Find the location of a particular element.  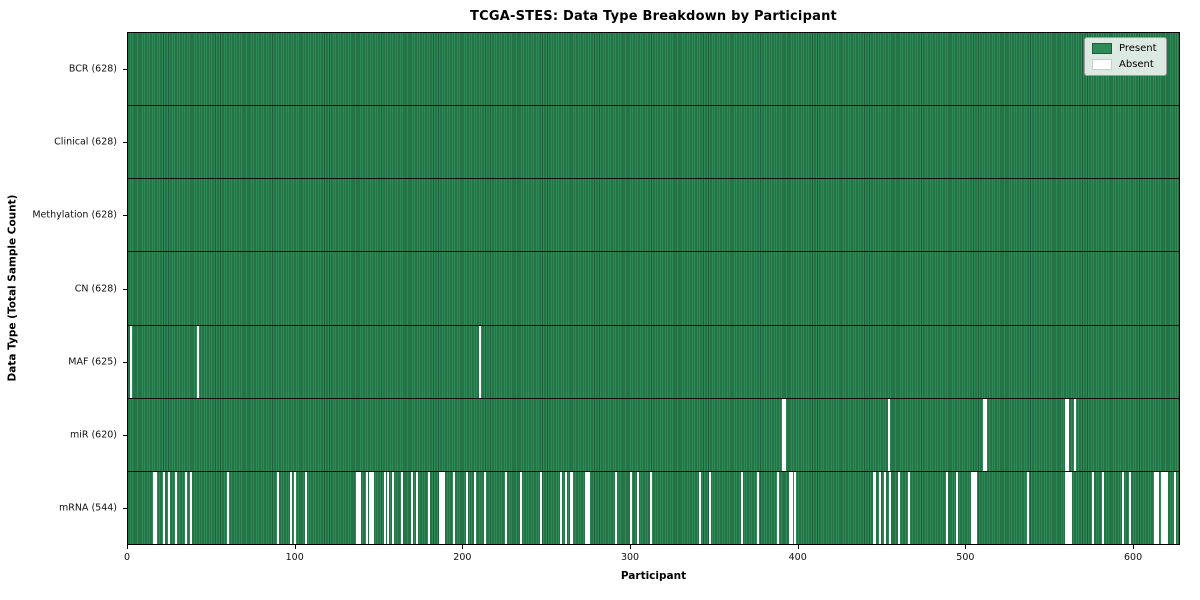

row-clinical is located at coordinates (653, 142).